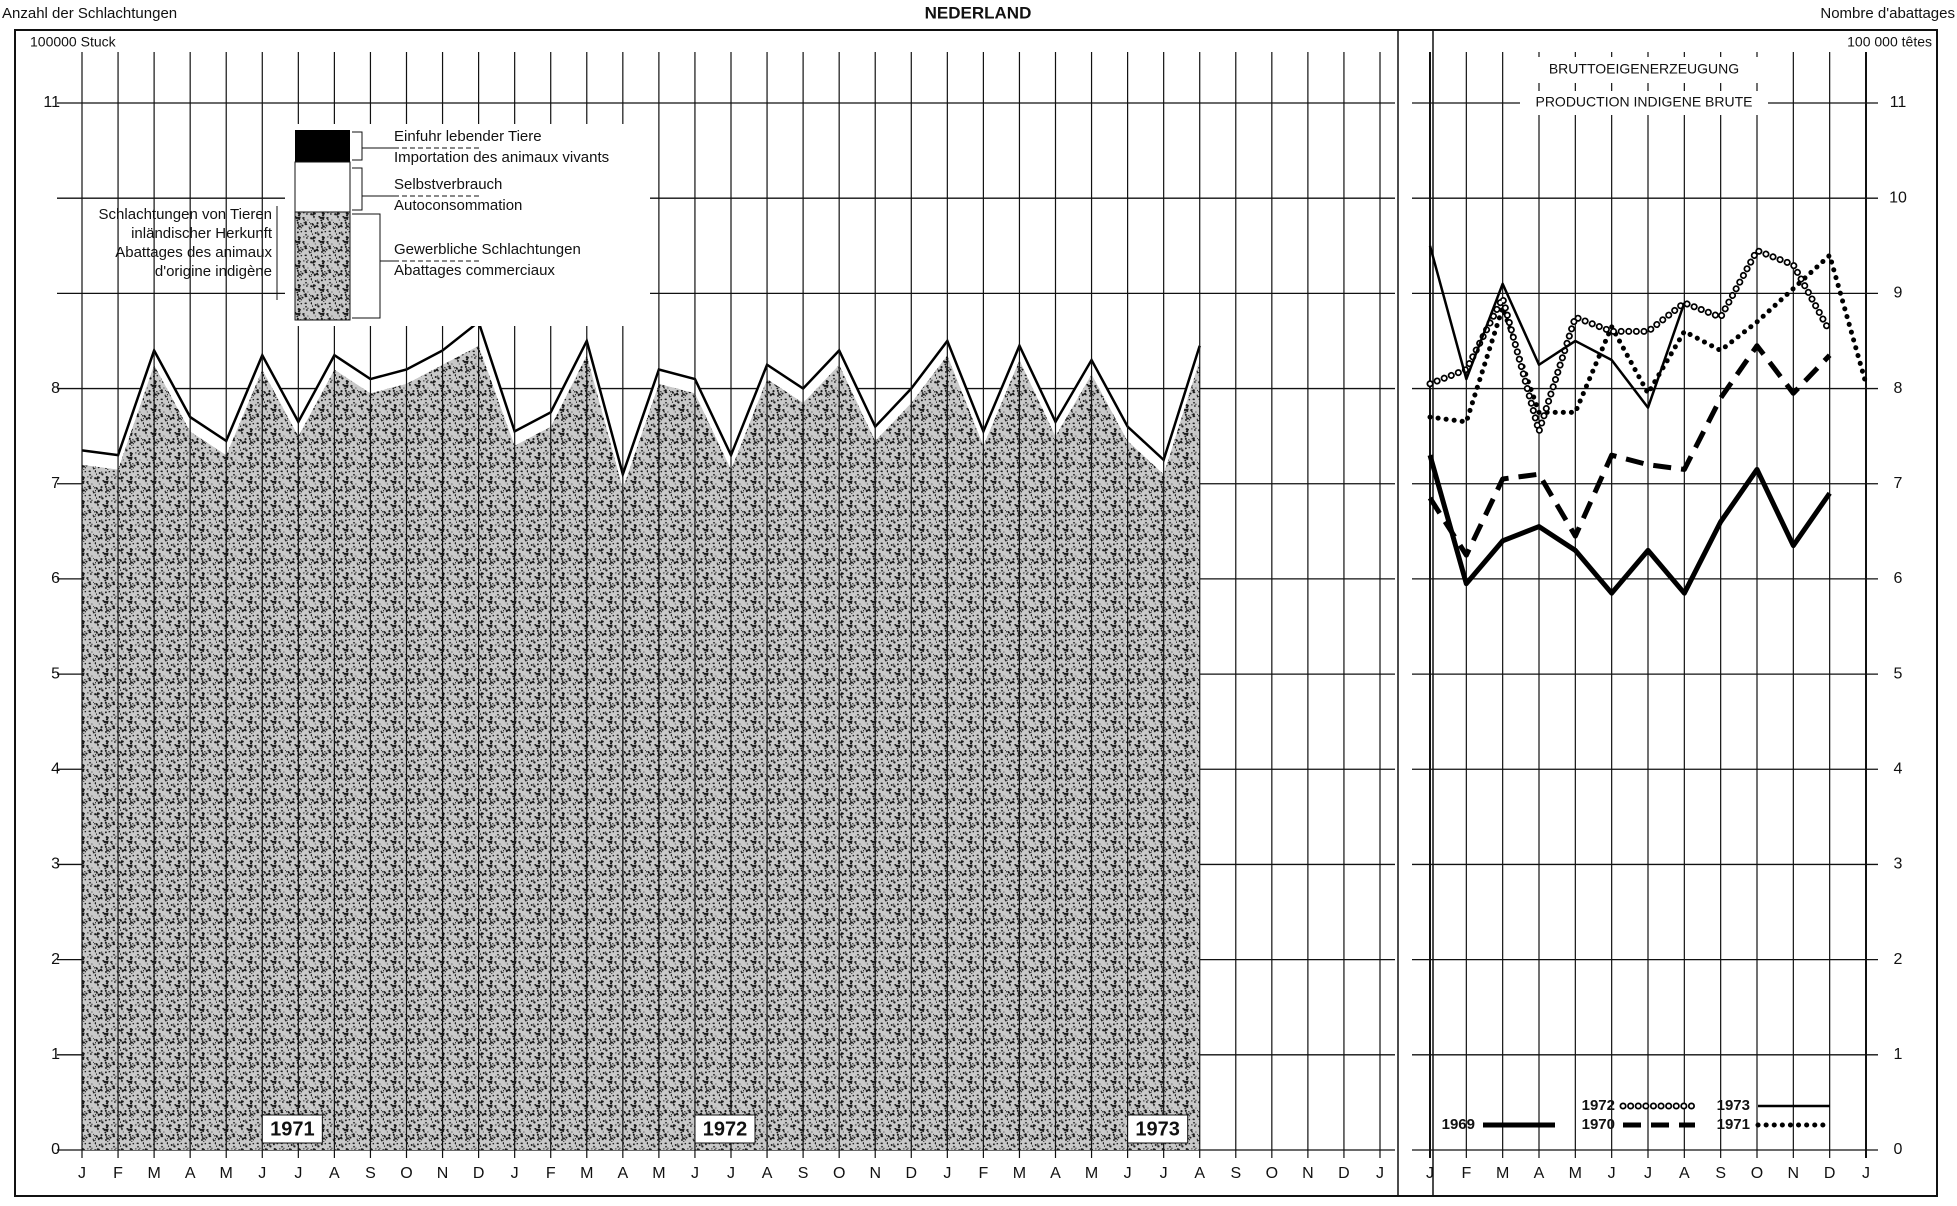 The image size is (1957, 1206). I want to click on legend-group: d'origine indigène, so click(213, 271).